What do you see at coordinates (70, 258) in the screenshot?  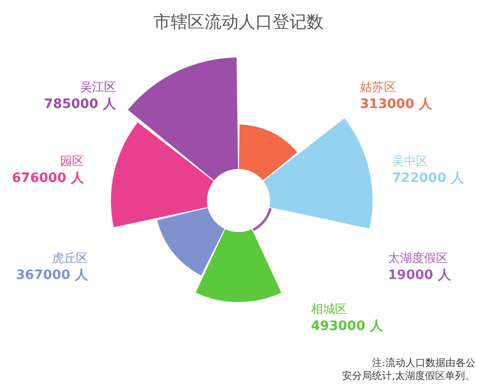 I see `category-label: 虎丘区` at bounding box center [70, 258].